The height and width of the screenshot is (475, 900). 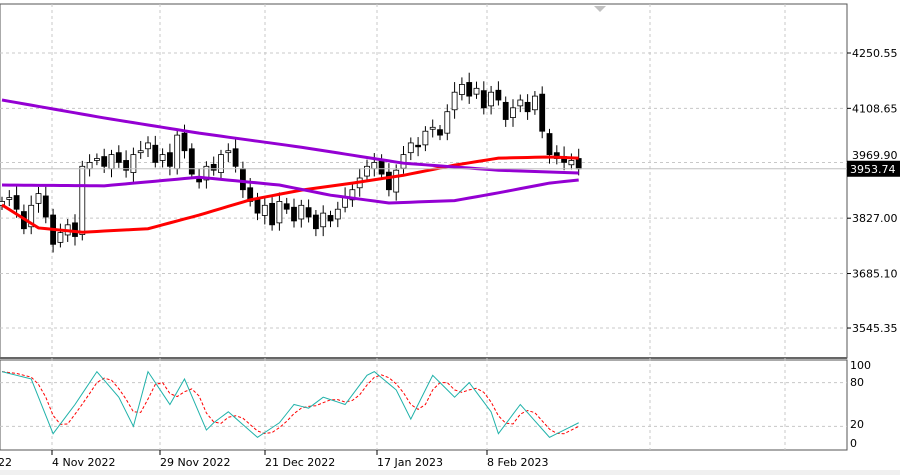 What do you see at coordinates (875, 53) in the screenshot?
I see `price-tick-label: 4250.55` at bounding box center [875, 53].